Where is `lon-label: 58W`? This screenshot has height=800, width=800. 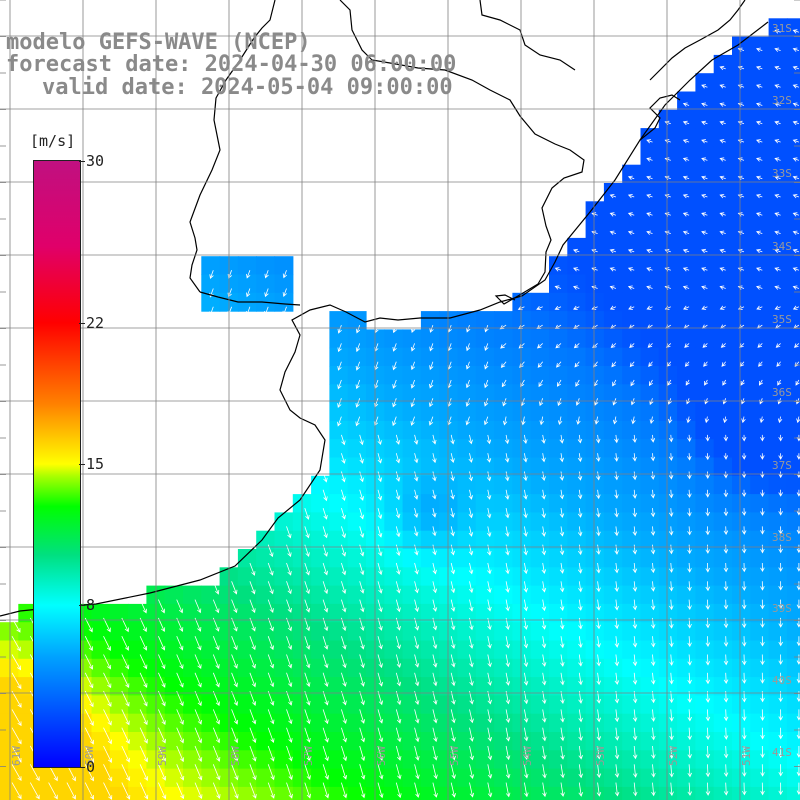
lon-label: 58W is located at coordinates (235, 756).